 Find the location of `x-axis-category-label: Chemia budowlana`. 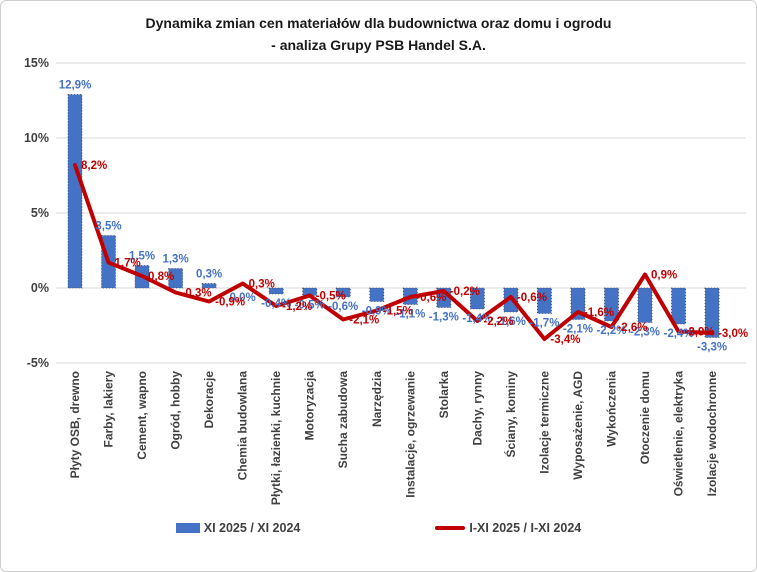

x-axis-category-label: Chemia budowlana is located at coordinates (243, 426).